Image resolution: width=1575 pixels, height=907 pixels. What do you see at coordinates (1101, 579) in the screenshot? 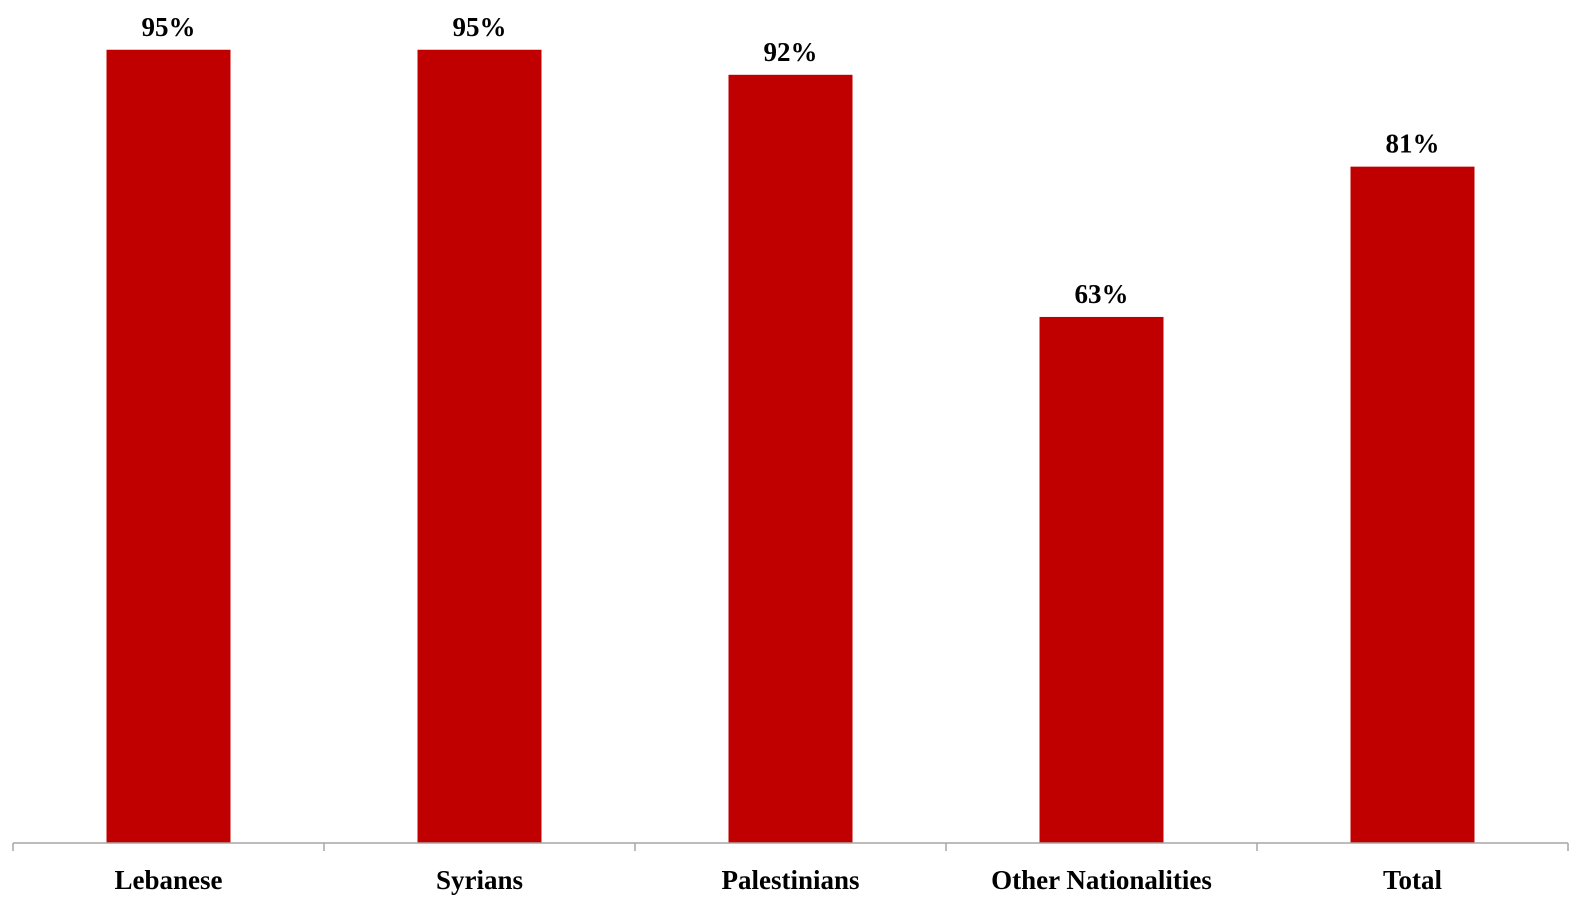
I see `bar-other-nationalities` at bounding box center [1101, 579].